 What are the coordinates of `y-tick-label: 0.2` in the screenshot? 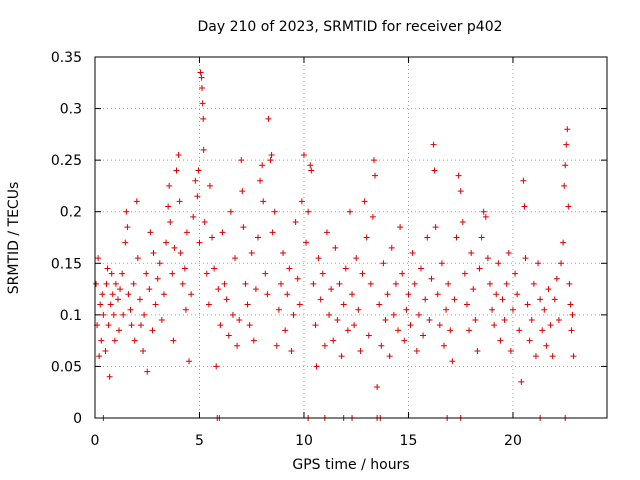 It's located at (71, 213).